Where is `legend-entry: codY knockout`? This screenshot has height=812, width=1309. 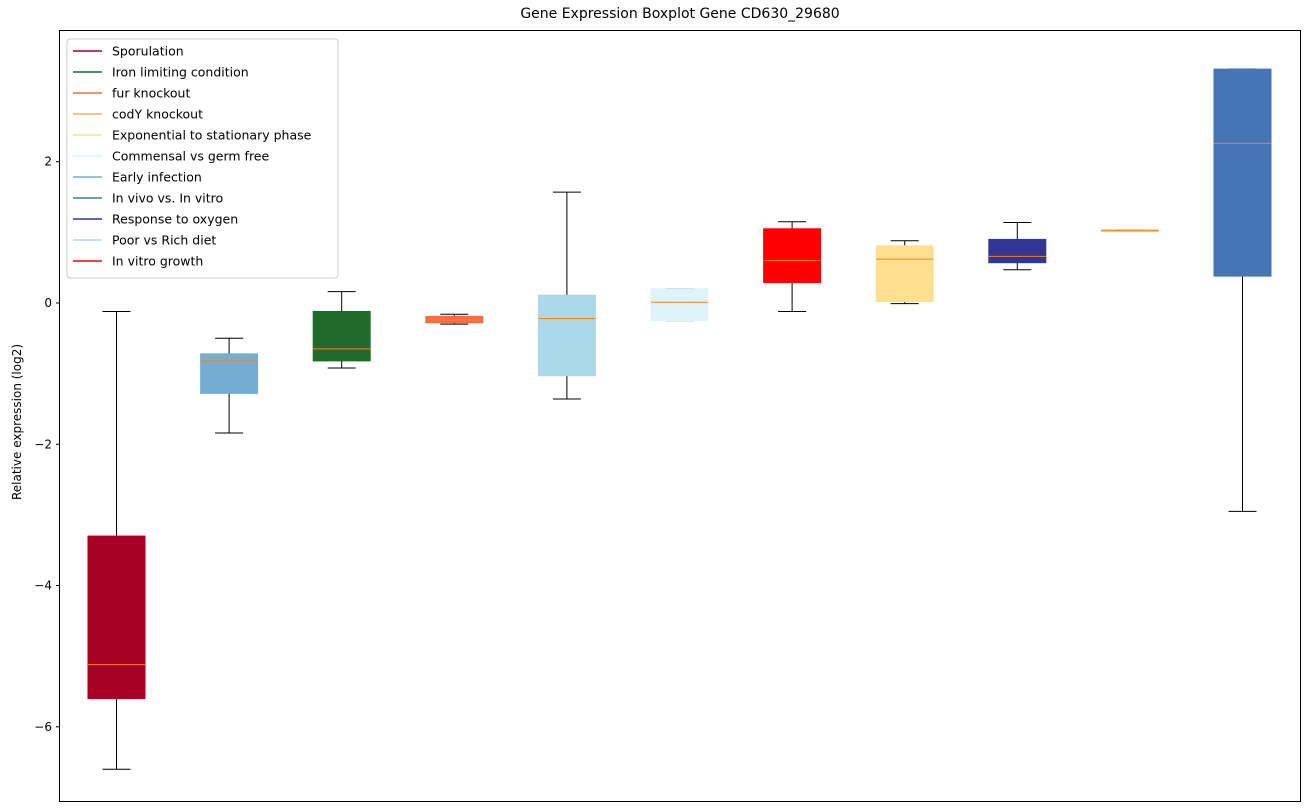
legend-entry: codY knockout is located at coordinates (157, 114).